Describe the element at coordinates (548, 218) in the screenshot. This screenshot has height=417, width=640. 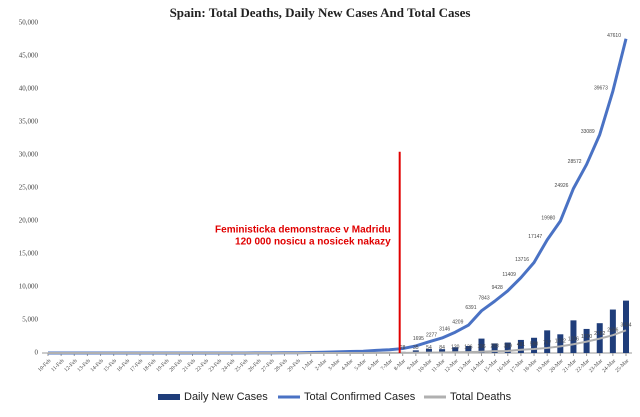
I see `data-label: 19980` at that location.